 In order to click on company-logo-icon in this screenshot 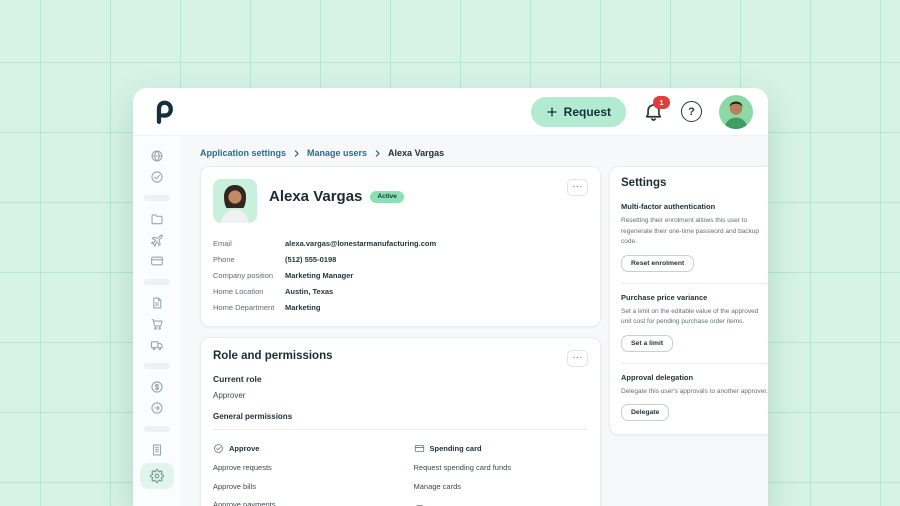, I will do `click(164, 112)`.